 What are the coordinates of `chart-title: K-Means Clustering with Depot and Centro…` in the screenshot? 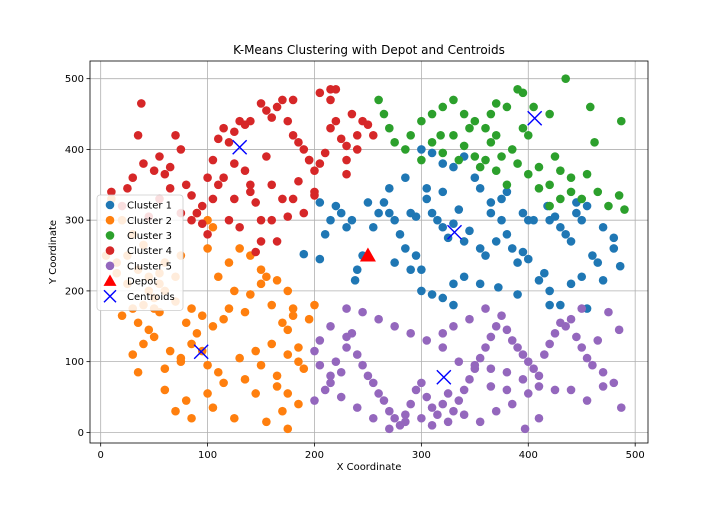 It's located at (369, 50).